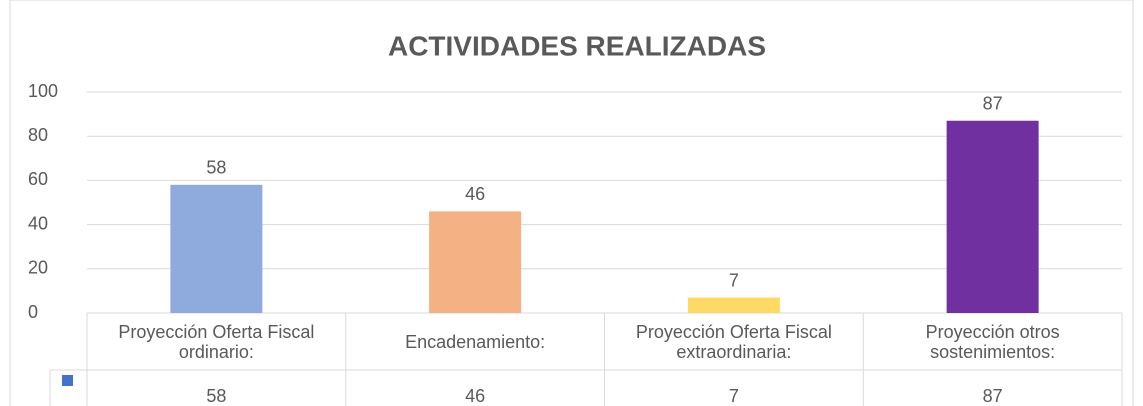 This screenshot has height=406, width=1143. What do you see at coordinates (38, 135) in the screenshot?
I see `y-tick-label: 80` at bounding box center [38, 135].